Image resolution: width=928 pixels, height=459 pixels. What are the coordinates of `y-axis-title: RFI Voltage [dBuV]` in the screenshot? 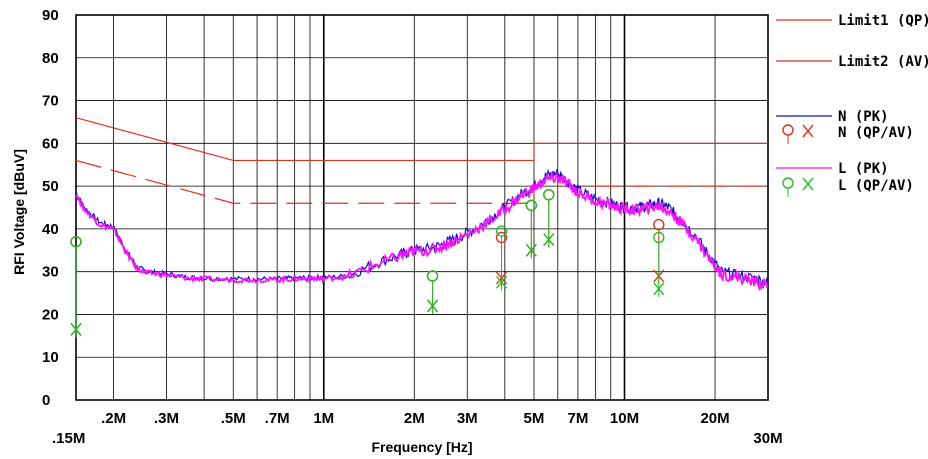 It's located at (19, 212).